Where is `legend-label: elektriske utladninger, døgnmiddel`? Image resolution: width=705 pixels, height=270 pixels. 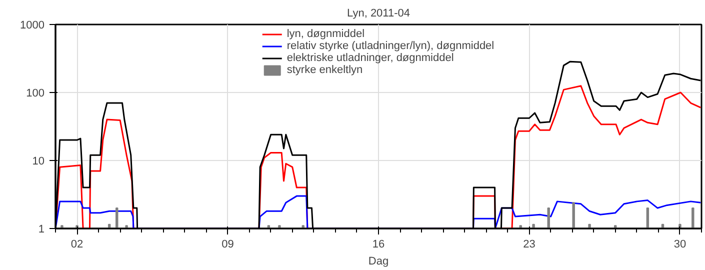
legend-label: elektriske utladninger, døgnmiddel is located at coordinates (370, 58).